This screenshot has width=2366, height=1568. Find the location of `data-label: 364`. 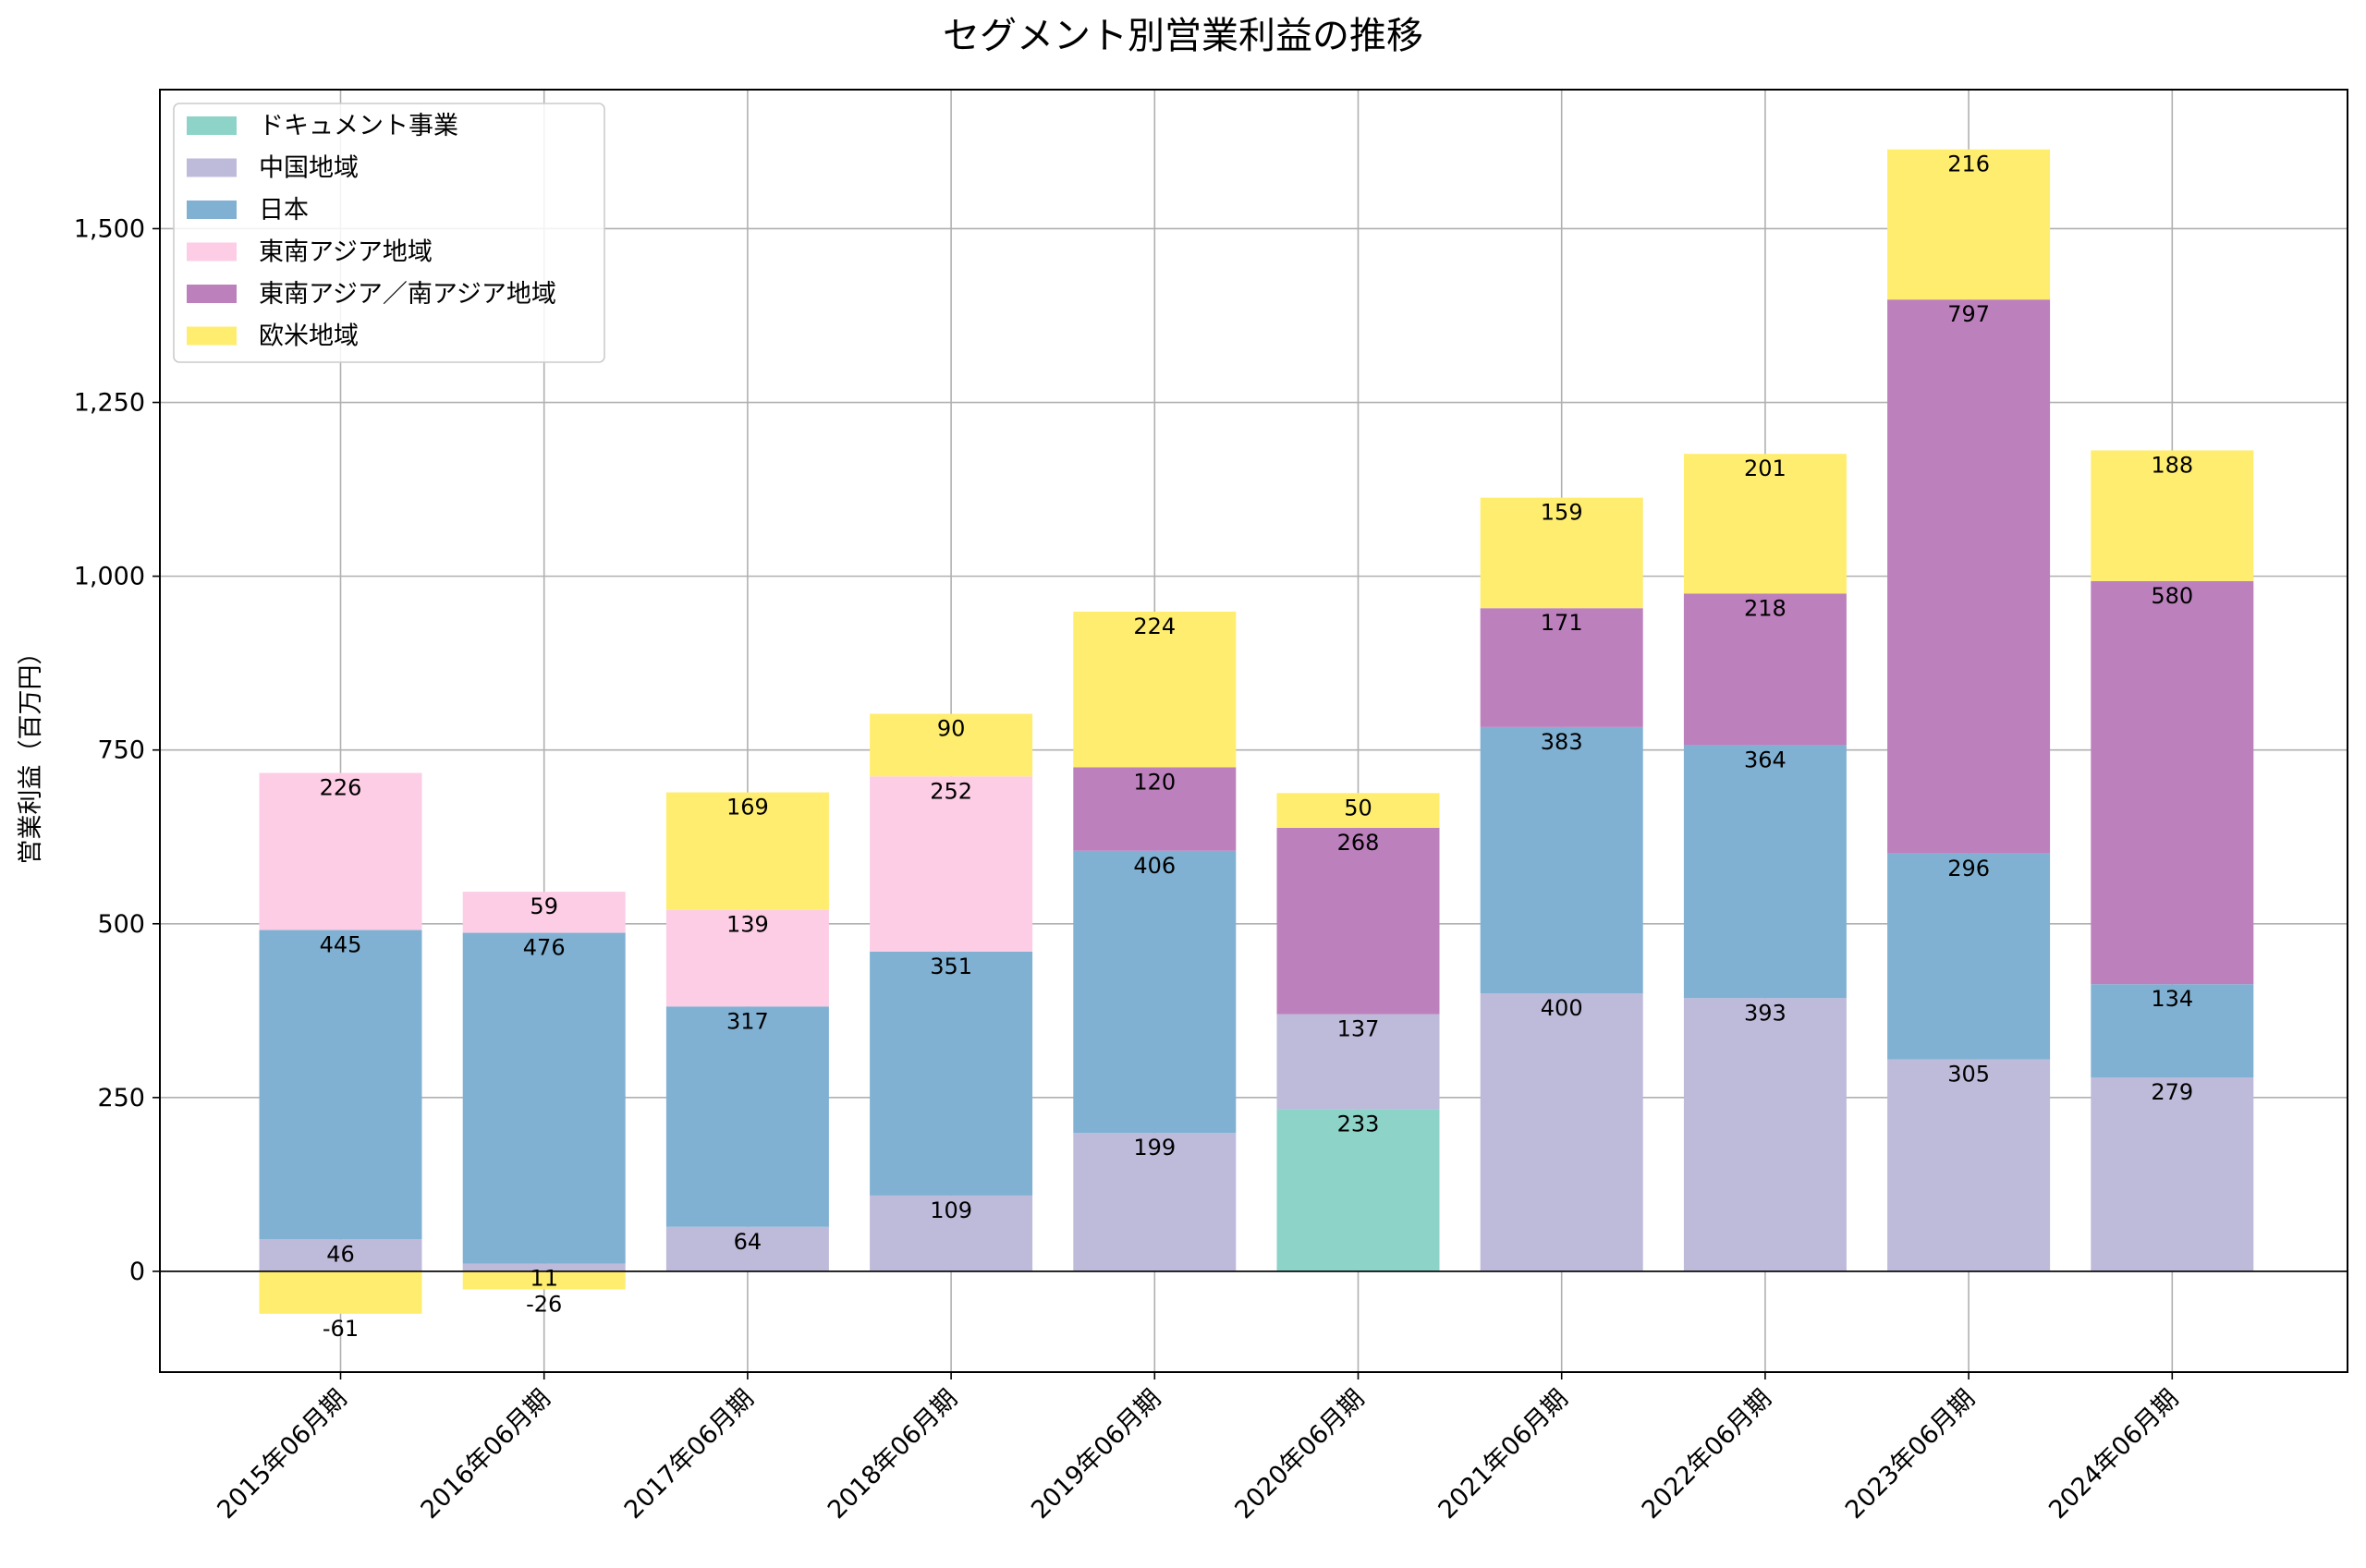

data-label: 364 is located at coordinates (1765, 759).